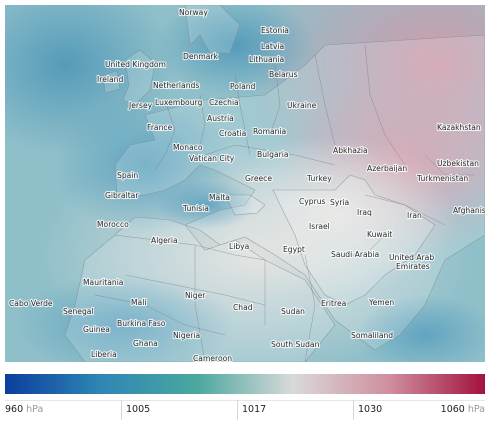  Describe the element at coordinates (312, 201) in the screenshot. I see `label-cyprus: Cyprus` at that location.